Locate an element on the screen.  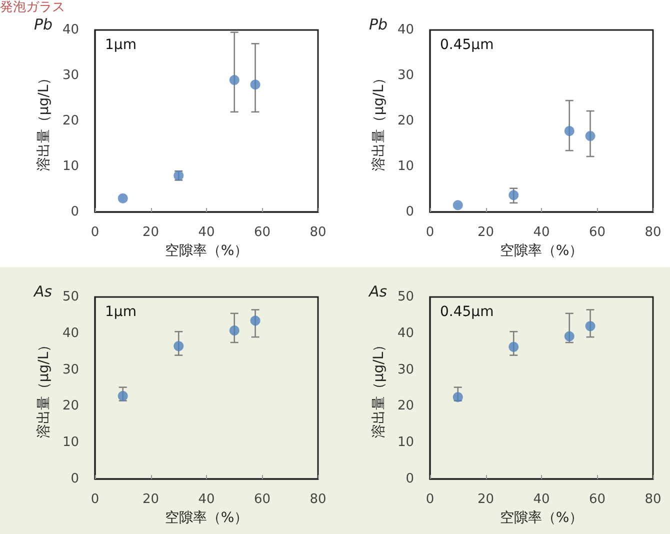
text: 発泡ガラス is located at coordinates (32, 7).